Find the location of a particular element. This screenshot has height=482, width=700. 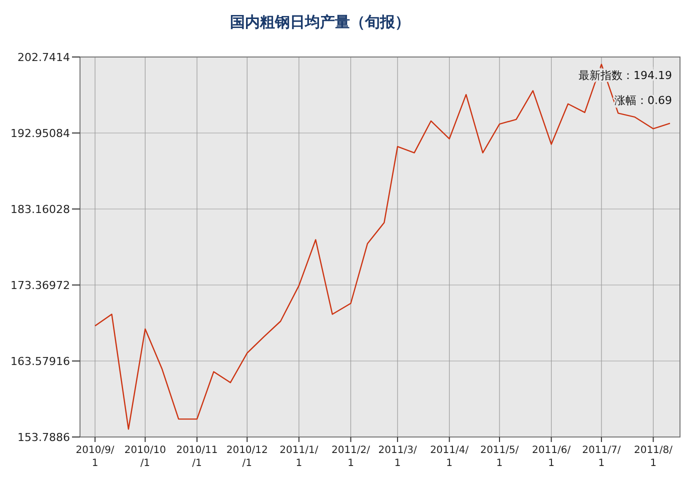

x-tick-label: 2011/4/1 is located at coordinates (450, 457).